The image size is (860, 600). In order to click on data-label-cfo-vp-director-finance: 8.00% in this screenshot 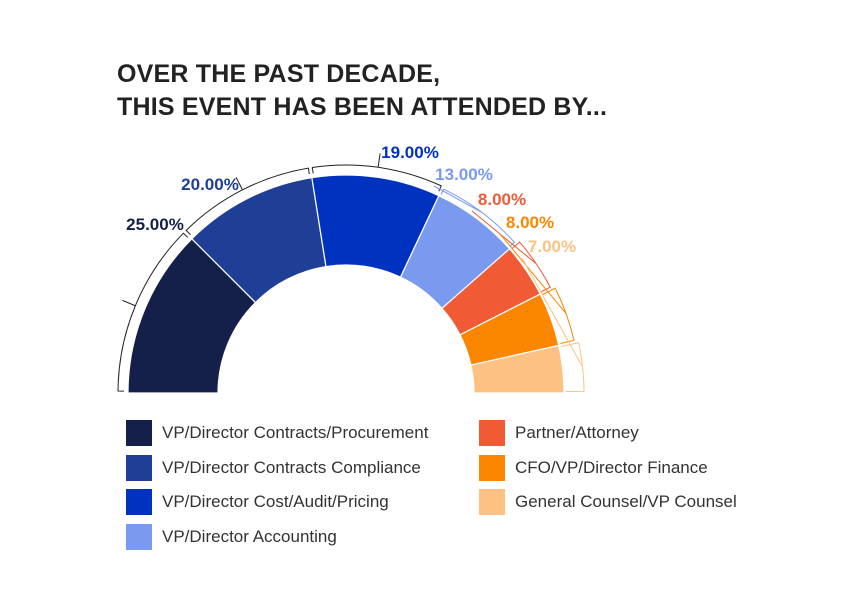, I will do `click(530, 222)`.